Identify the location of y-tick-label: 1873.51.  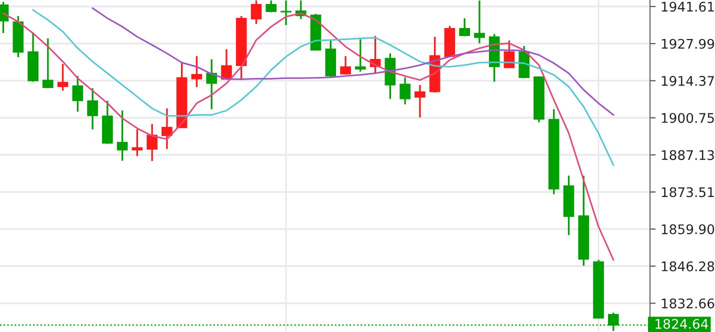
(688, 192).